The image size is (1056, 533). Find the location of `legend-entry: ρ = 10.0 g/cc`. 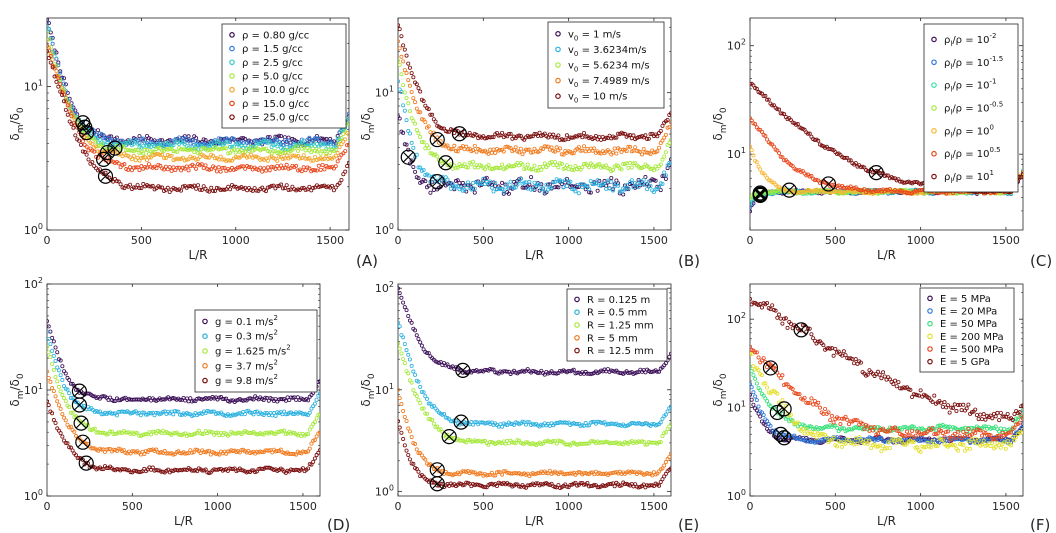

legend-entry: ρ = 10.0 g/cc is located at coordinates (275, 90).